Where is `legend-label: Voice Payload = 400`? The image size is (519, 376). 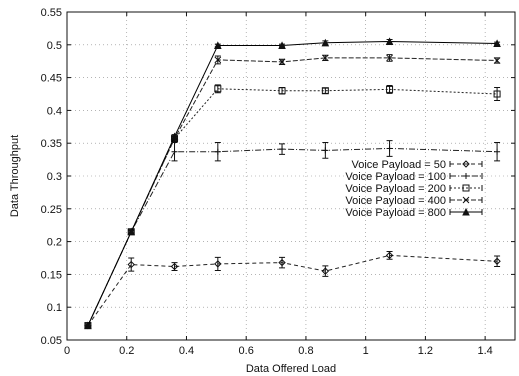 legend-label: Voice Payload = 400 is located at coordinates (395, 201).